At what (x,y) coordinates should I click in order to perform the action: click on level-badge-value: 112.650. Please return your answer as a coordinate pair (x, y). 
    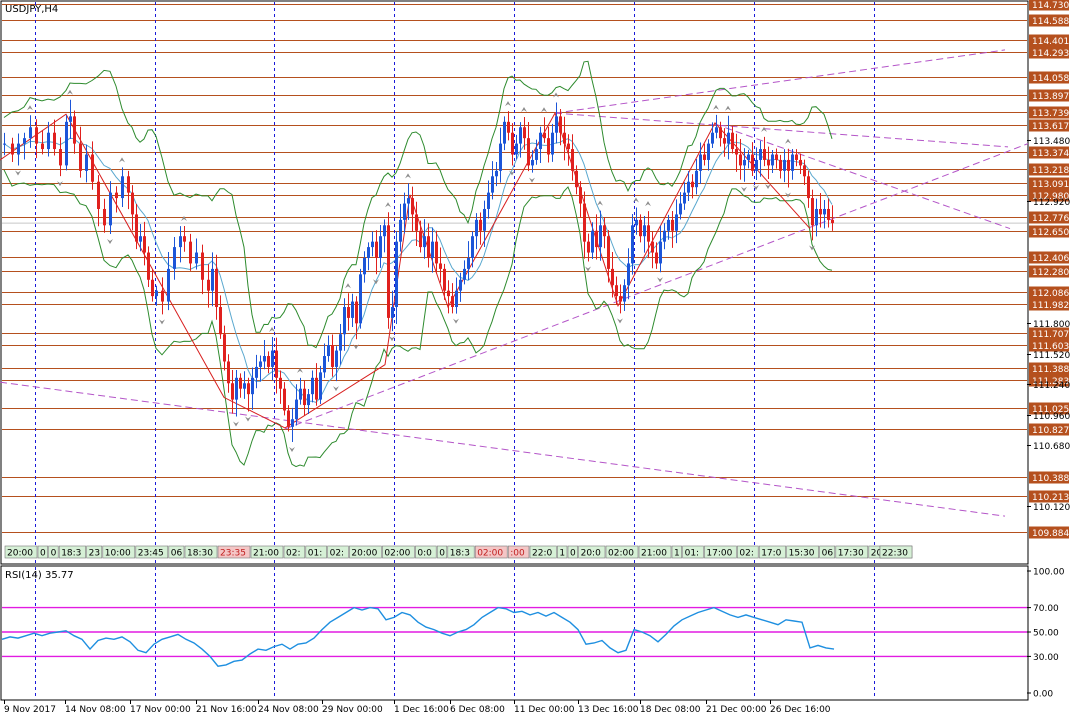
    Looking at the image, I should click on (1050, 233).